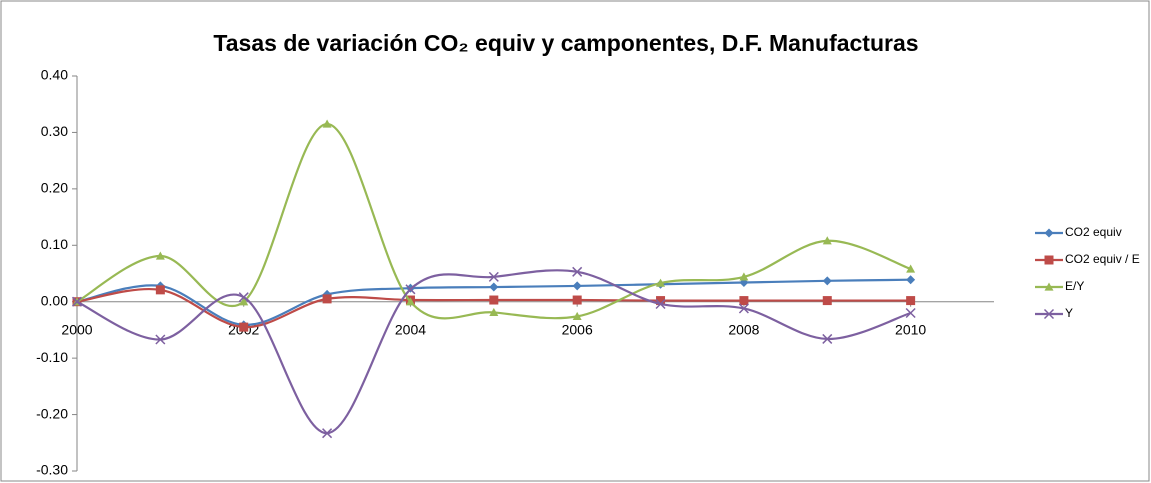 This screenshot has height=483, width=1151. Describe the element at coordinates (1102, 259) in the screenshot. I see `legend-label: CO2 equiv / E` at that location.